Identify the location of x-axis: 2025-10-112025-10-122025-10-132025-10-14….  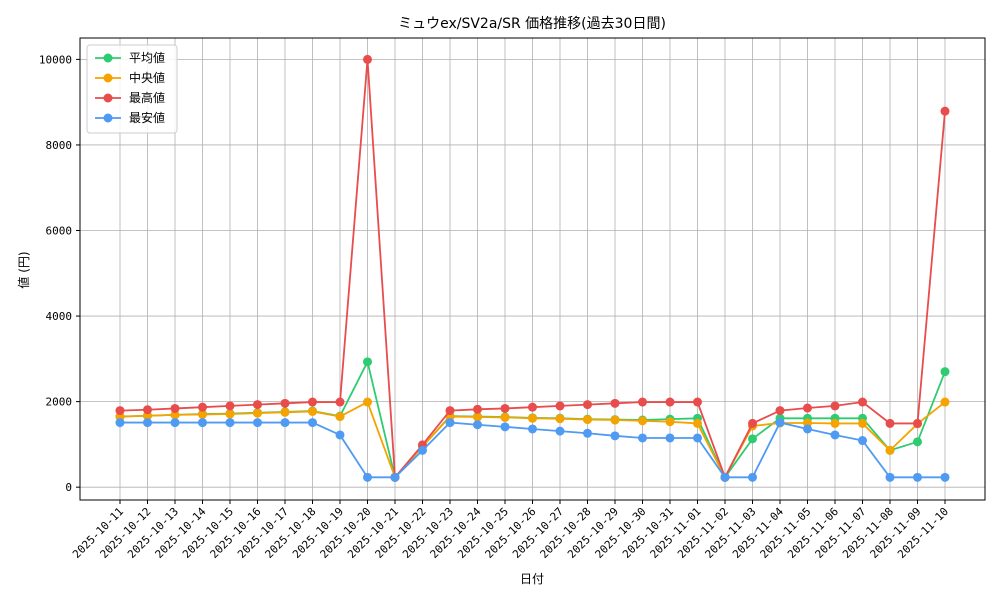
(510, 530).